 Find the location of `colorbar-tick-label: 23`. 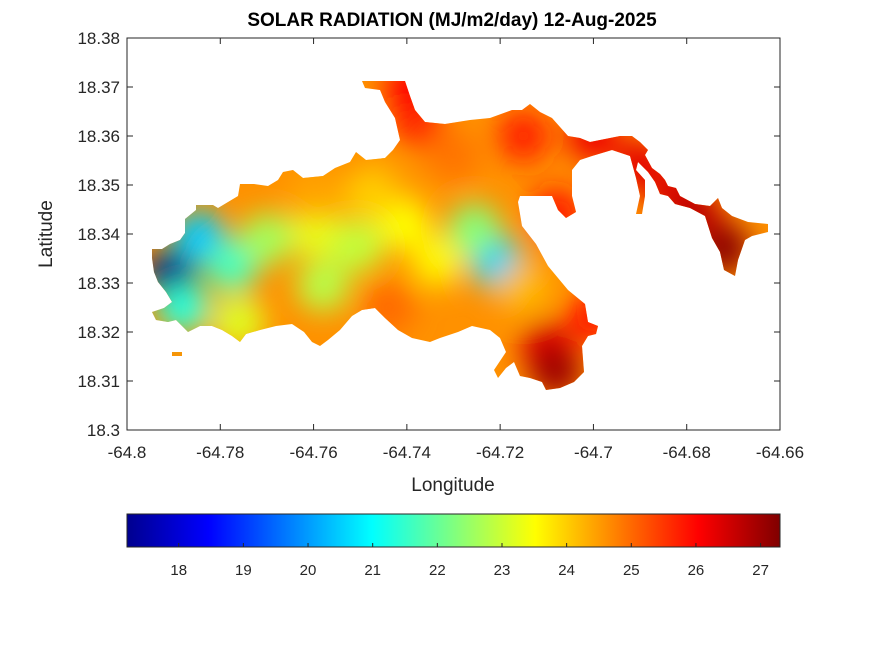

colorbar-tick-label: 23 is located at coordinates (502, 570).